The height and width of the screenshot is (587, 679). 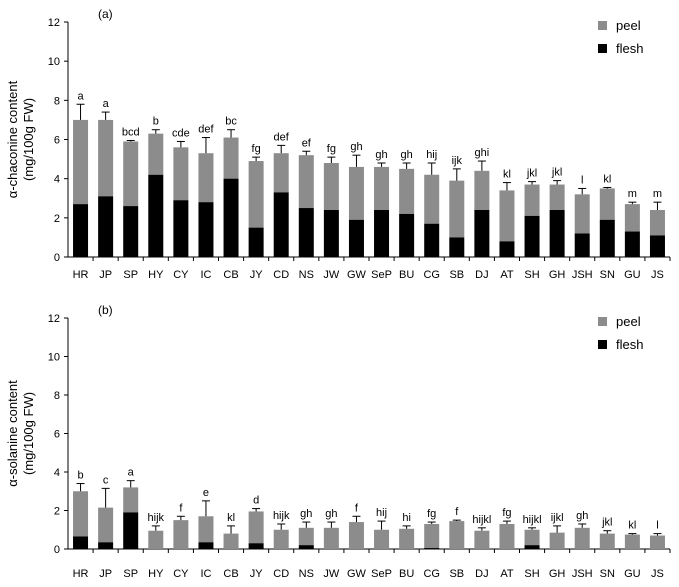 What do you see at coordinates (54, 319) in the screenshot?
I see `y-tick-label: 12` at bounding box center [54, 319].